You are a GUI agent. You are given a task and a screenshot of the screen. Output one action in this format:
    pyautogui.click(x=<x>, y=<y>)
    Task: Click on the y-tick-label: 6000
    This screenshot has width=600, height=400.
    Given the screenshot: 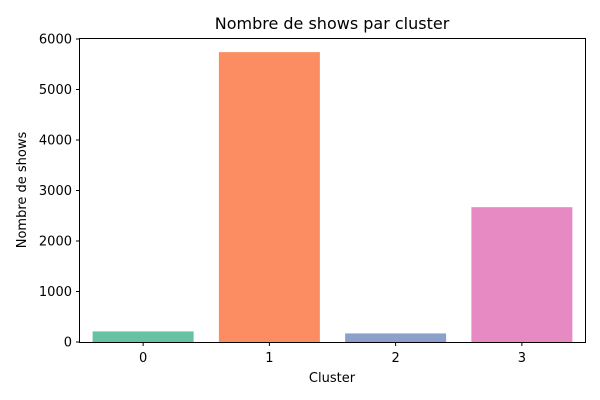 What is the action you would take?
    pyautogui.click(x=55, y=40)
    